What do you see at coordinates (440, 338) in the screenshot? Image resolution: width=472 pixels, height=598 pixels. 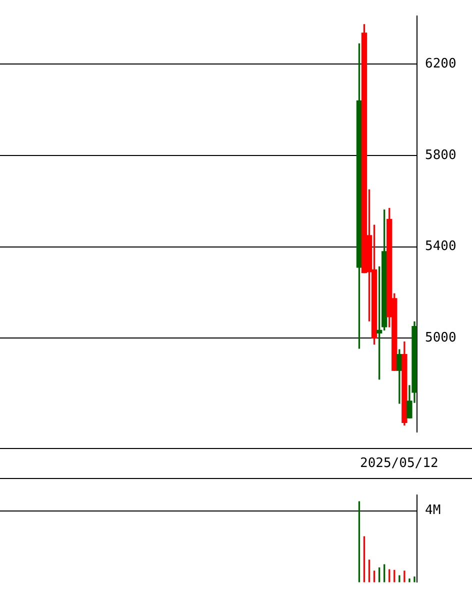 I see `y-tick-label: 5000` at bounding box center [440, 338].